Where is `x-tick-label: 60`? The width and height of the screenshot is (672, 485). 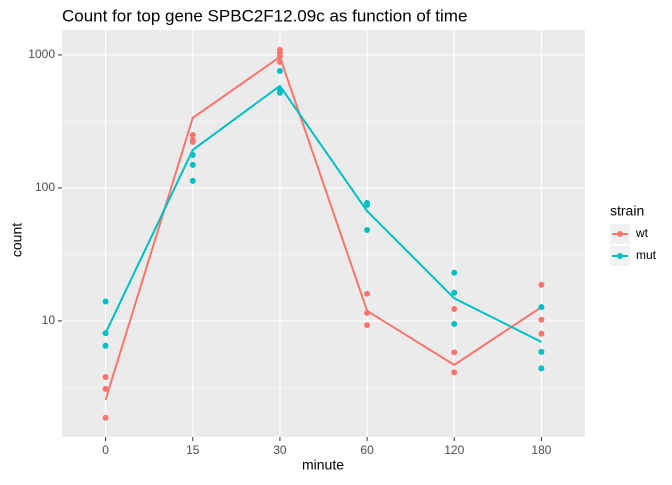 x-tick-label: 60 is located at coordinates (367, 450).